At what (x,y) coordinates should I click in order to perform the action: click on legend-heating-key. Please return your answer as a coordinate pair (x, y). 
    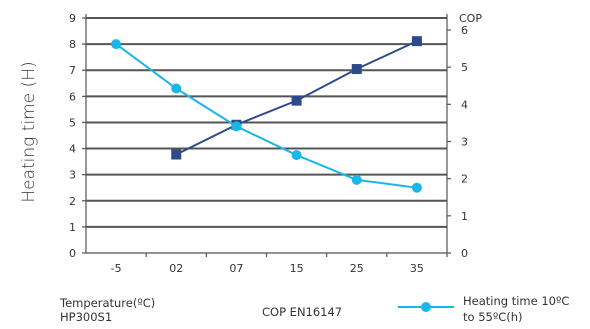
    Looking at the image, I should click on (426, 307).